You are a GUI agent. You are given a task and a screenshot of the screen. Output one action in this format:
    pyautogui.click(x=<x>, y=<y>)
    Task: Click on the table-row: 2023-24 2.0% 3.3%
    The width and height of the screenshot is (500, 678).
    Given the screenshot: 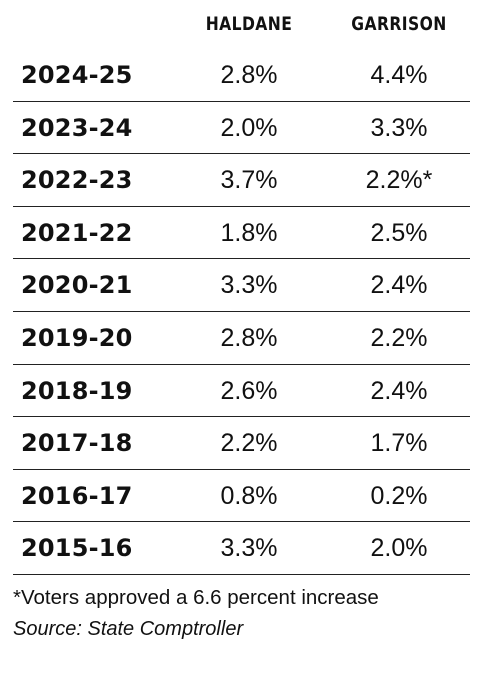 What is the action you would take?
    pyautogui.click(x=241, y=128)
    